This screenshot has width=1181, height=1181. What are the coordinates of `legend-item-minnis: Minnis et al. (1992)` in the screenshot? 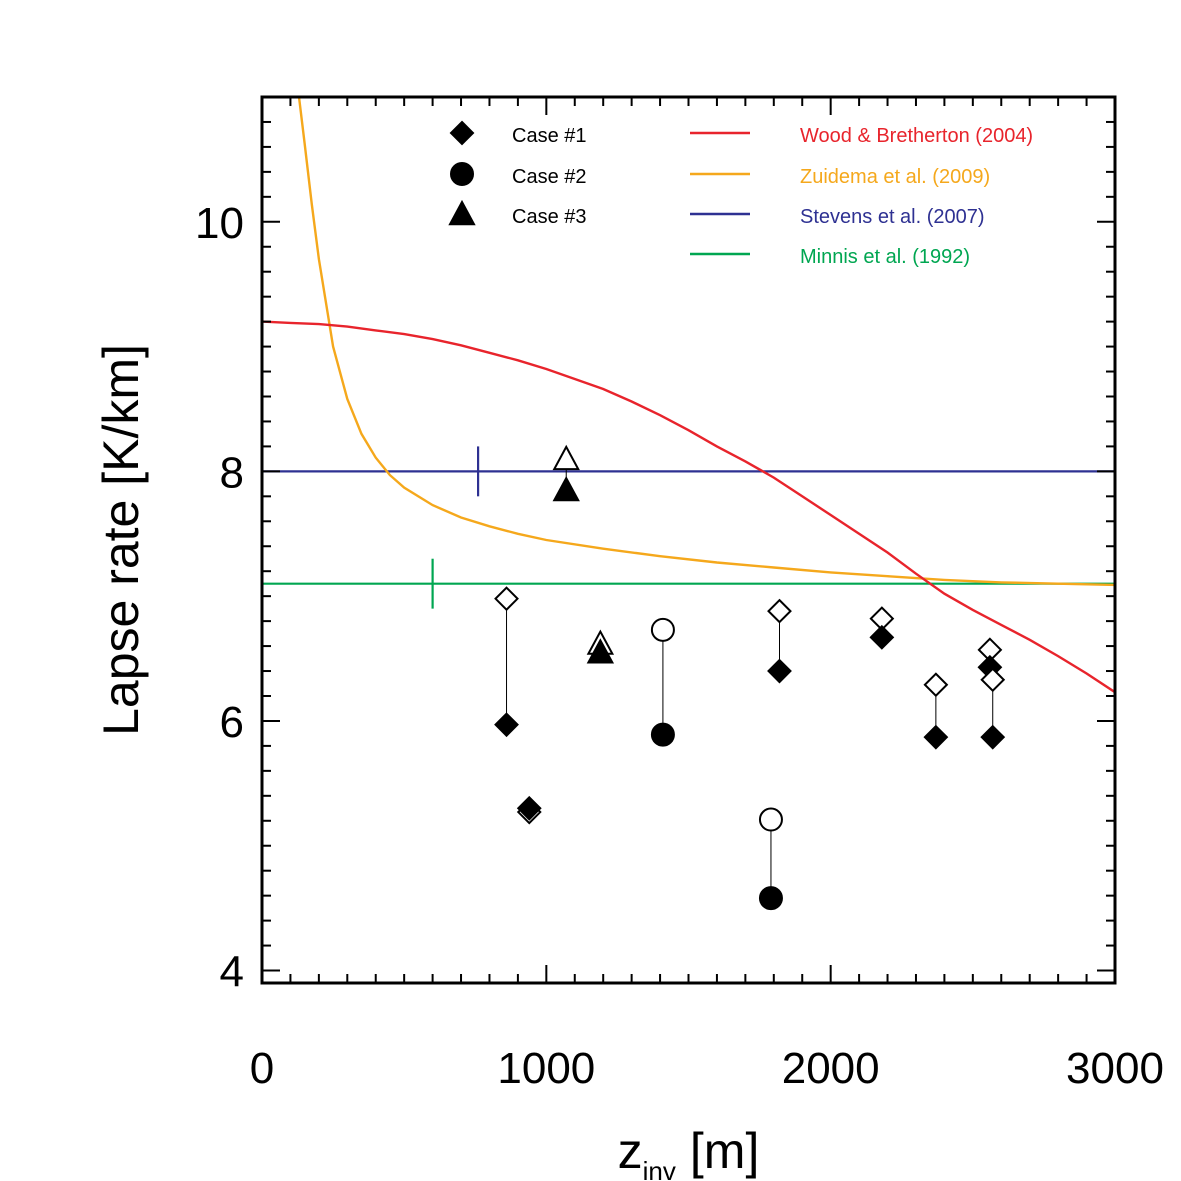 It's located at (830, 257).